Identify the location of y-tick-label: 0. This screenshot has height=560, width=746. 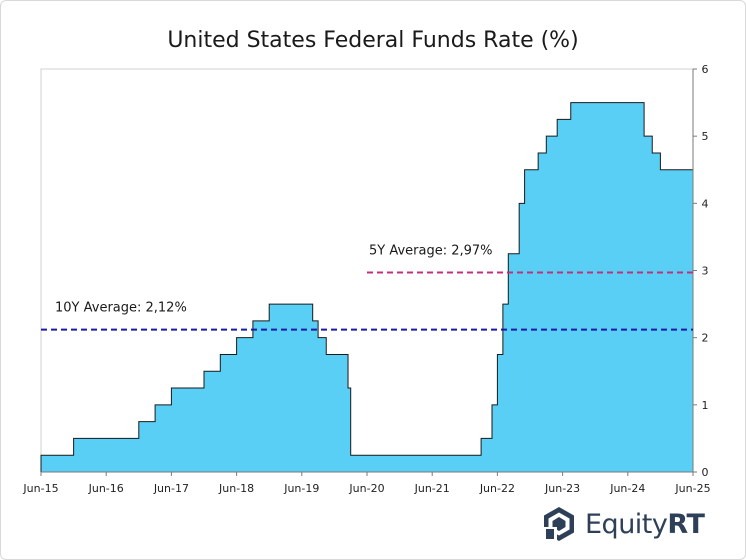
(705, 472).